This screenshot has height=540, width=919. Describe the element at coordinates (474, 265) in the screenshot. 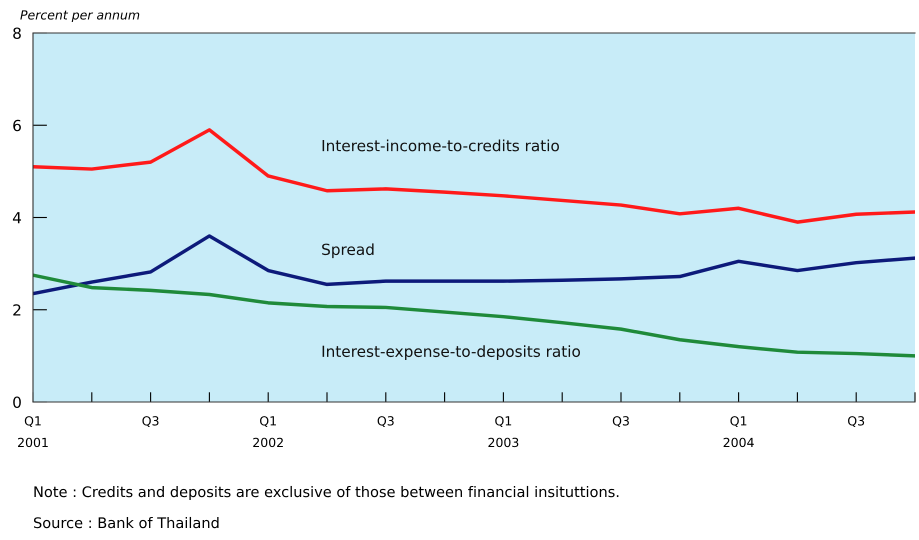

I see `line-series` at that location.